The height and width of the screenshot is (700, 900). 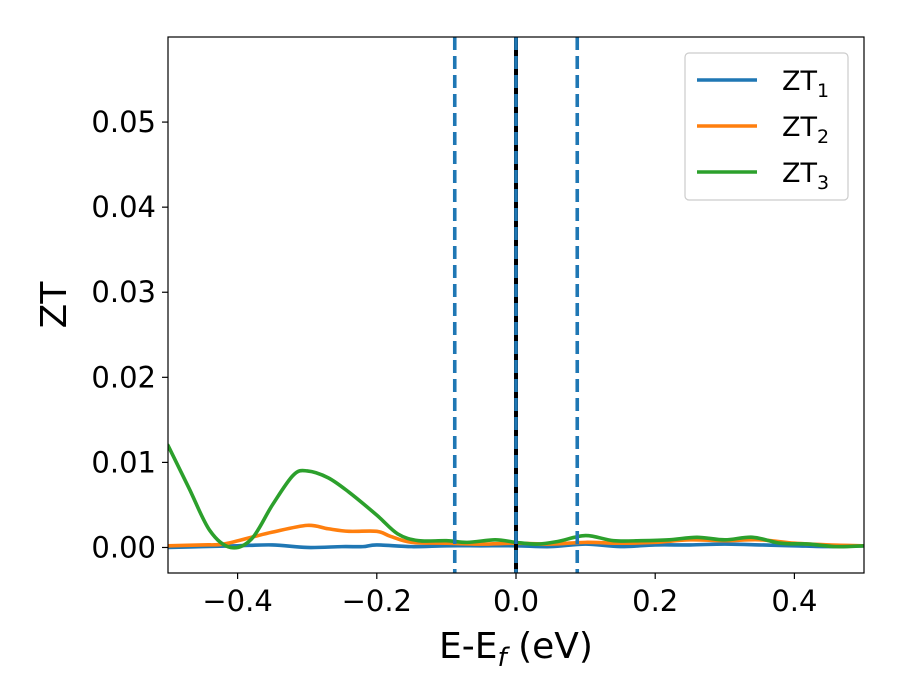 I want to click on x-tick-label: 0.4, so click(x=794, y=601).